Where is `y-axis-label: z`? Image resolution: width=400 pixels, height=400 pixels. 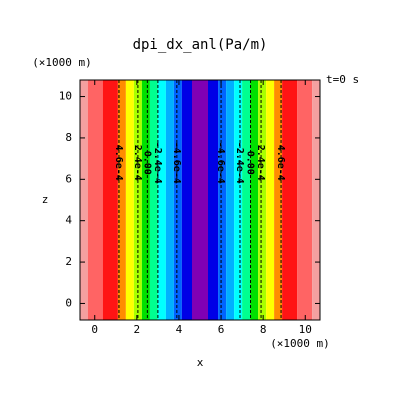
y-axis-label: z is located at coordinates (45, 199).